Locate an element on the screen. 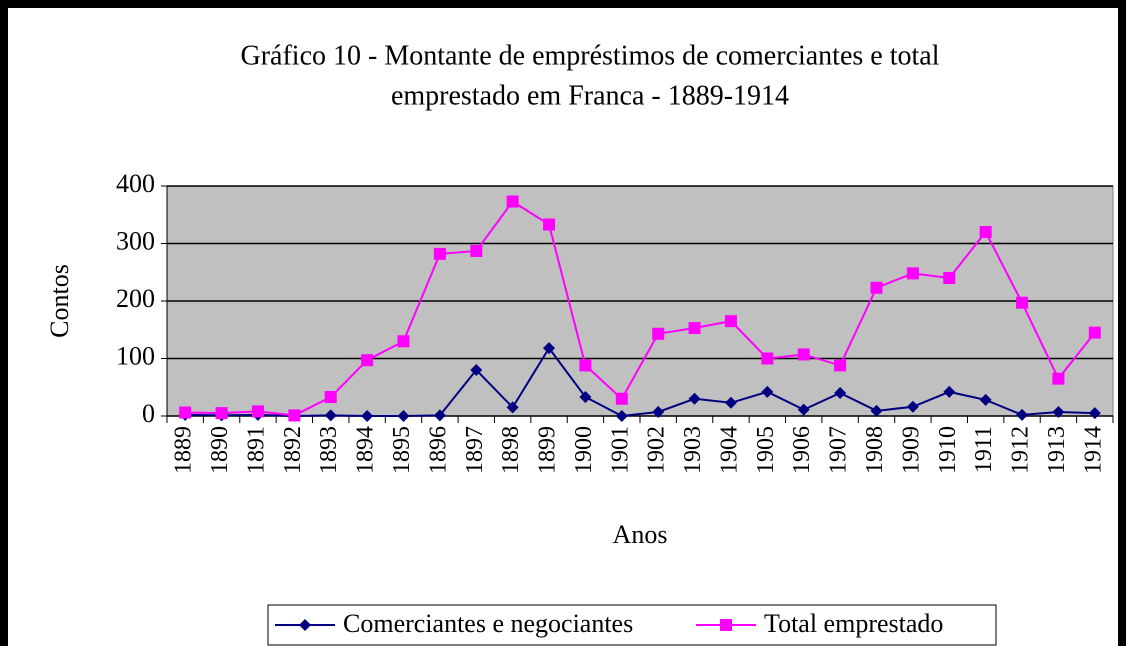  x-tick-label: 1908 is located at coordinates (875, 450).